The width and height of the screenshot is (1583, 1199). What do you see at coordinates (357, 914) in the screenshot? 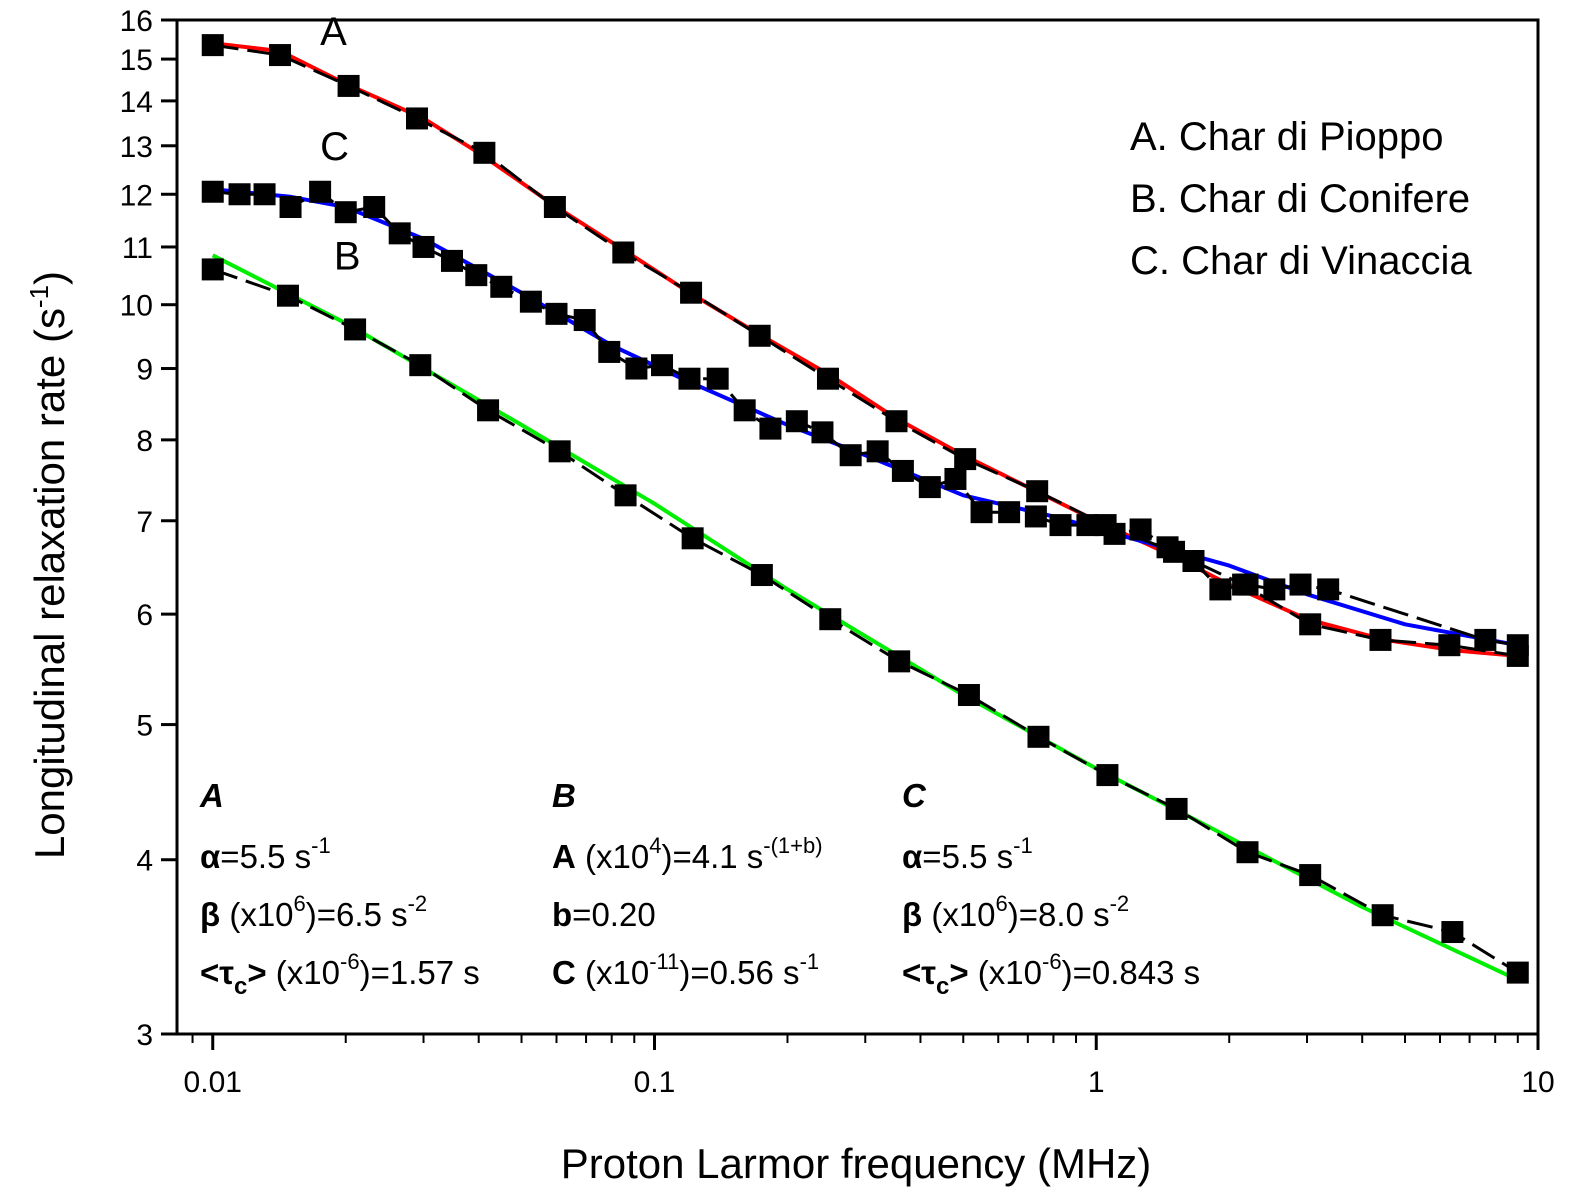
I see `param-value: )=6.5 s` at bounding box center [357, 914].